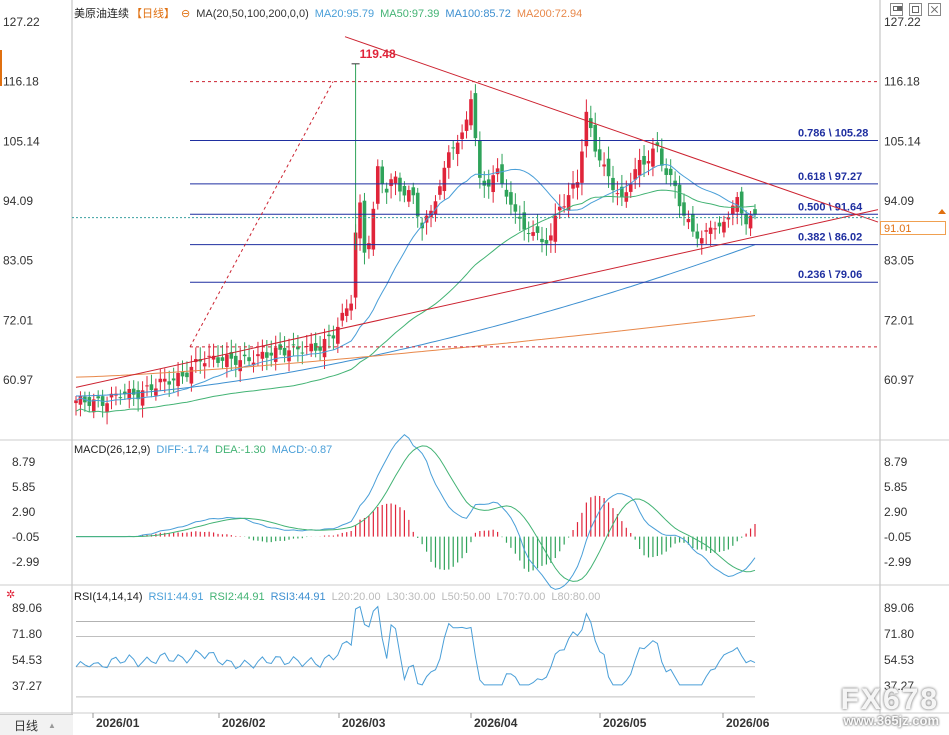  What do you see at coordinates (26, 537) in the screenshot?
I see `macd-tick-left: -0.05` at bounding box center [26, 537].